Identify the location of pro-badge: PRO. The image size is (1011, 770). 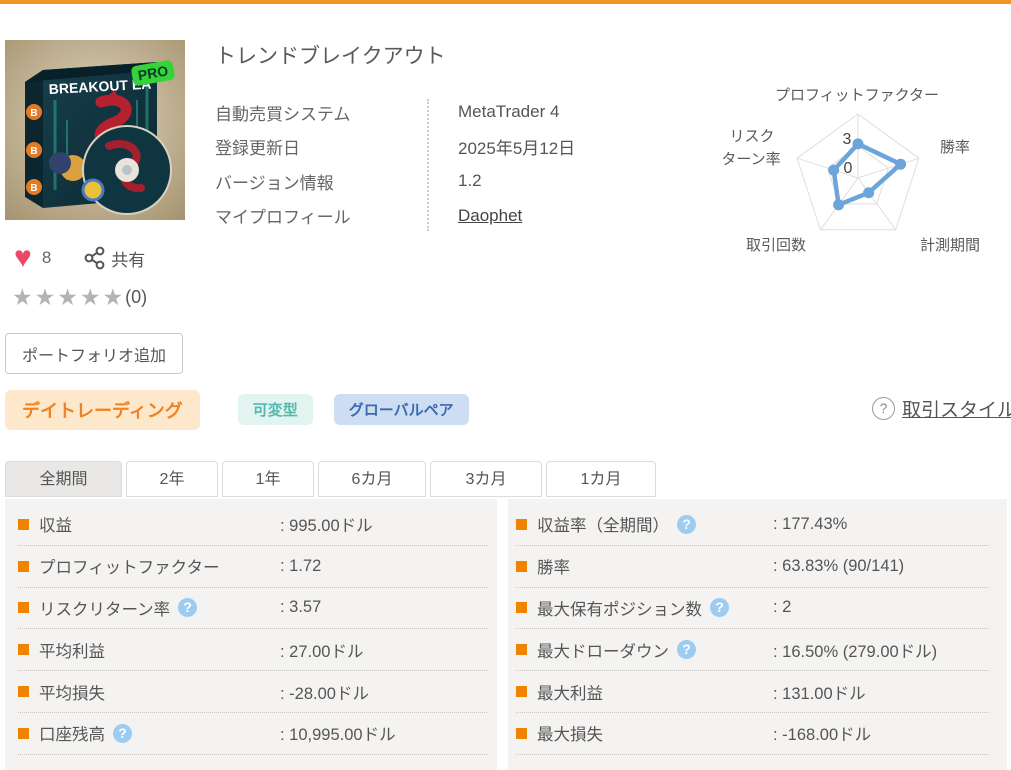
(153, 73).